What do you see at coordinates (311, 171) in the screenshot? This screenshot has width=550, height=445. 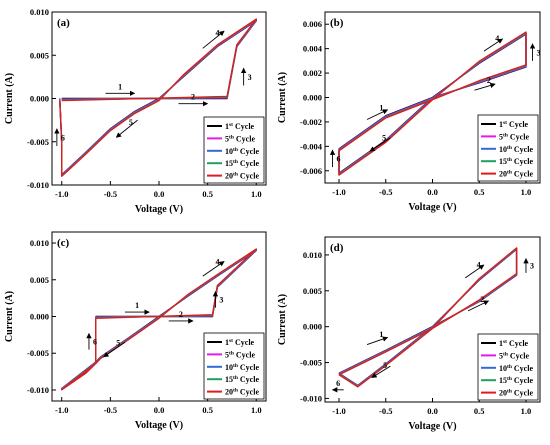 I see `y-tick-label: -0.006` at bounding box center [311, 171].